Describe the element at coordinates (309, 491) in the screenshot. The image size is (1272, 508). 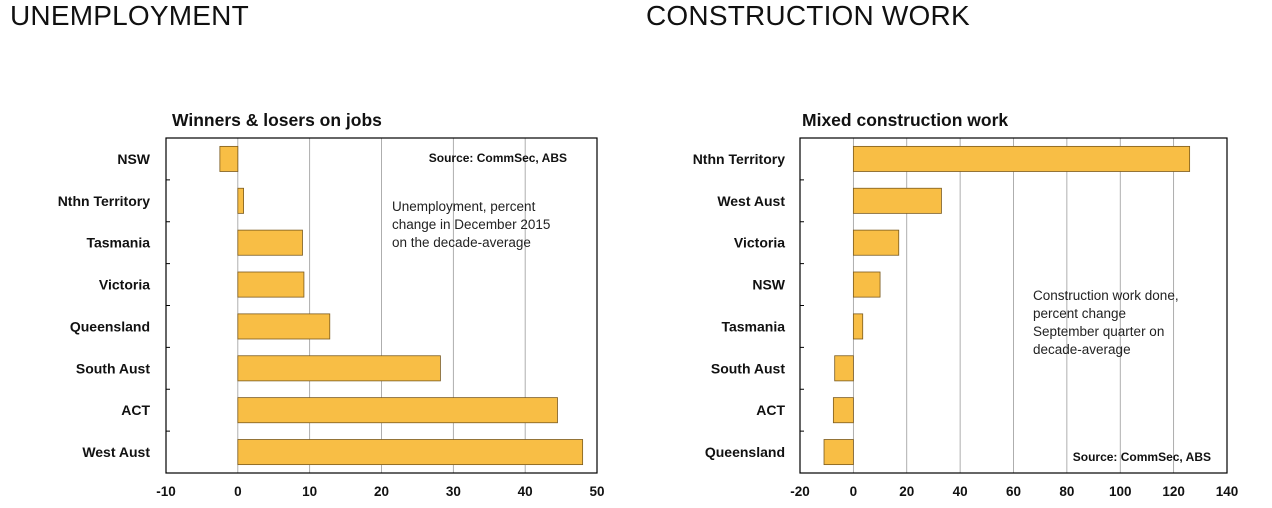
I see `x-tick-label: 10` at that location.